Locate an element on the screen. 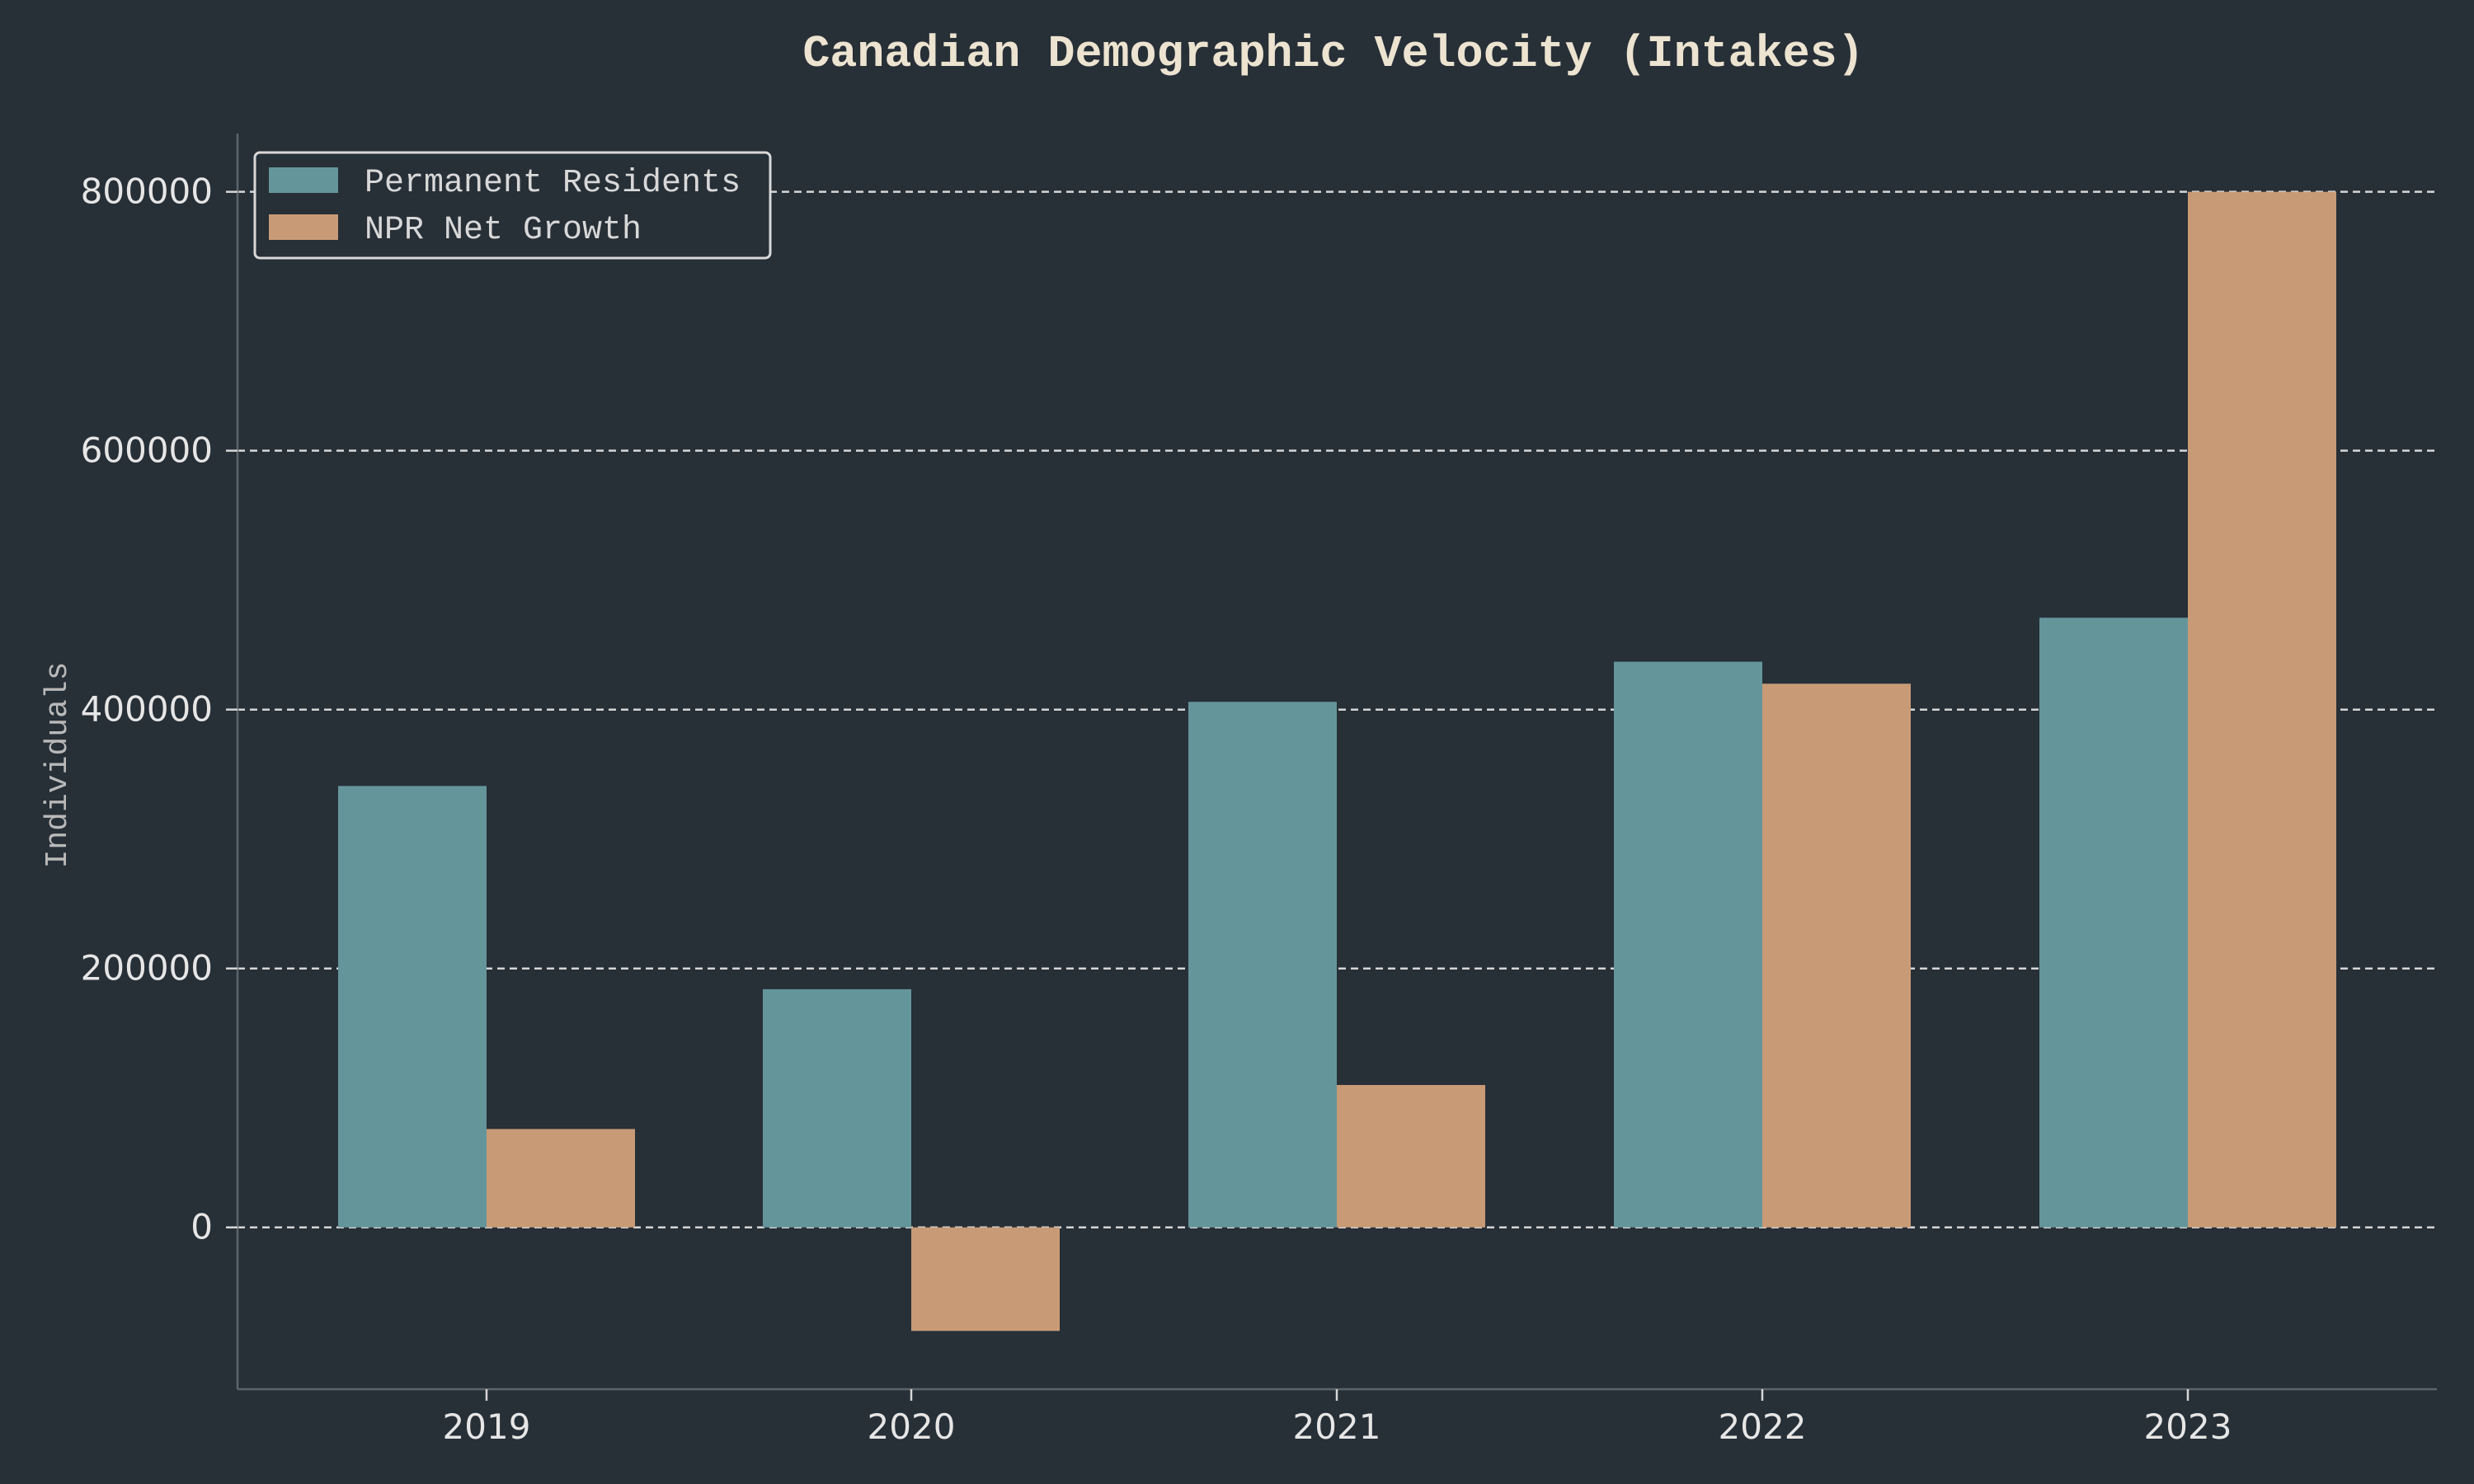 The height and width of the screenshot is (1484, 2474). bar-npr-net-growth-2022 is located at coordinates (1836, 955).